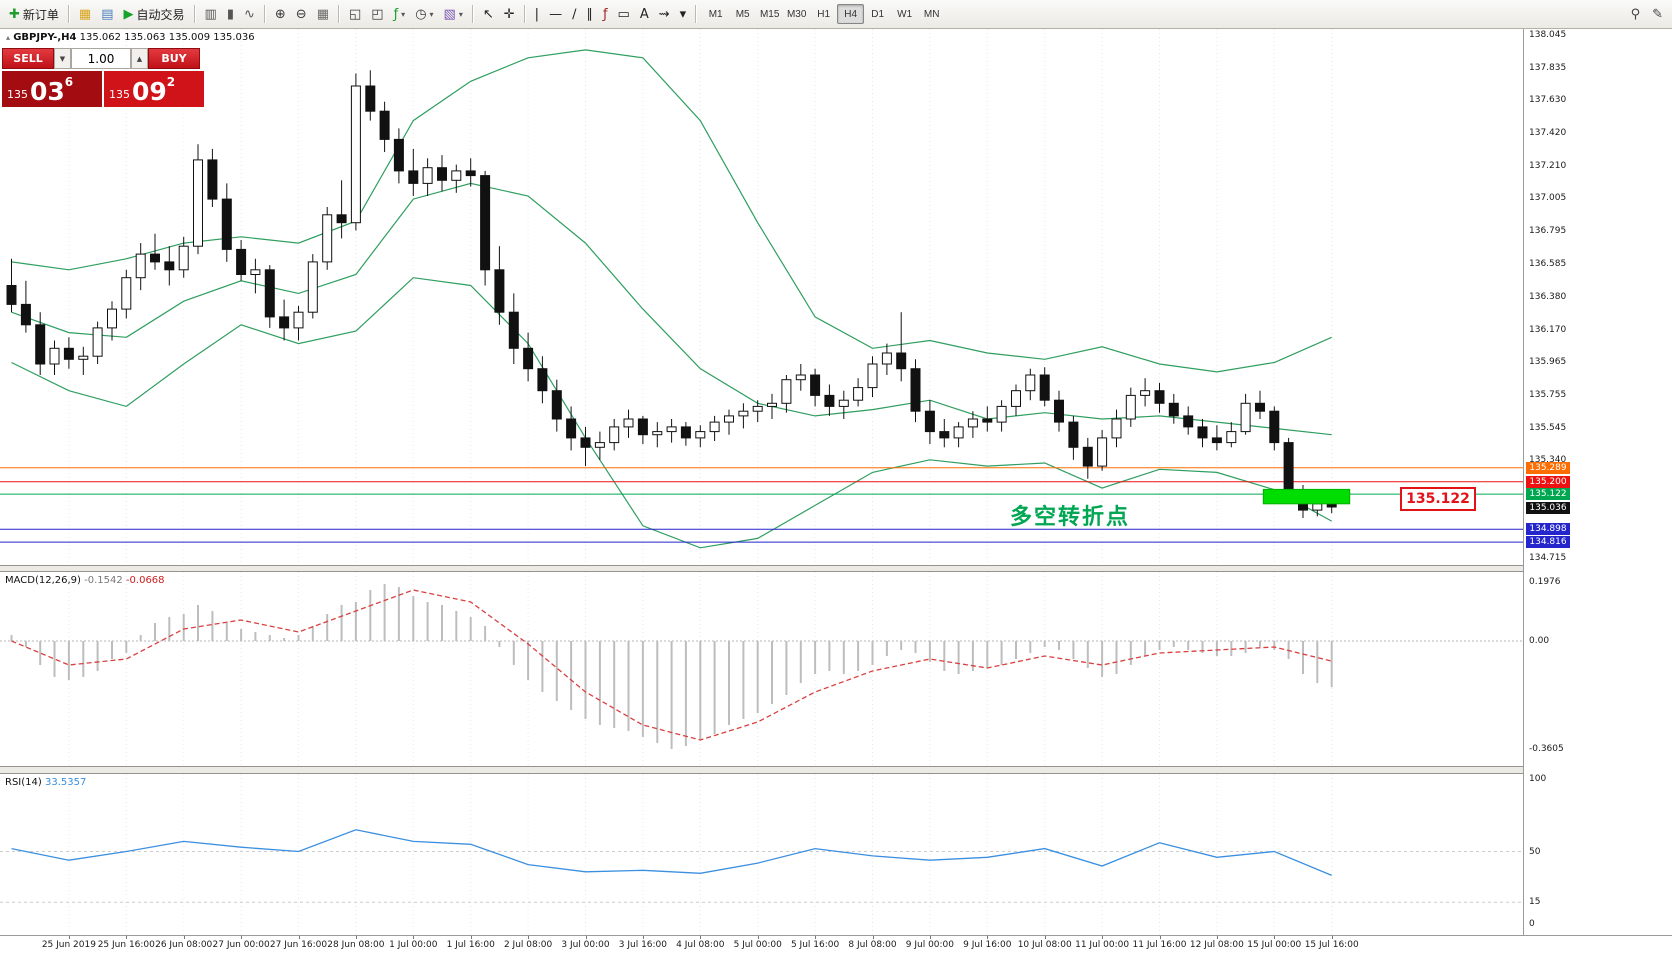  What do you see at coordinates (101, 58) in the screenshot?
I see `volume-input` at bounding box center [101, 58].